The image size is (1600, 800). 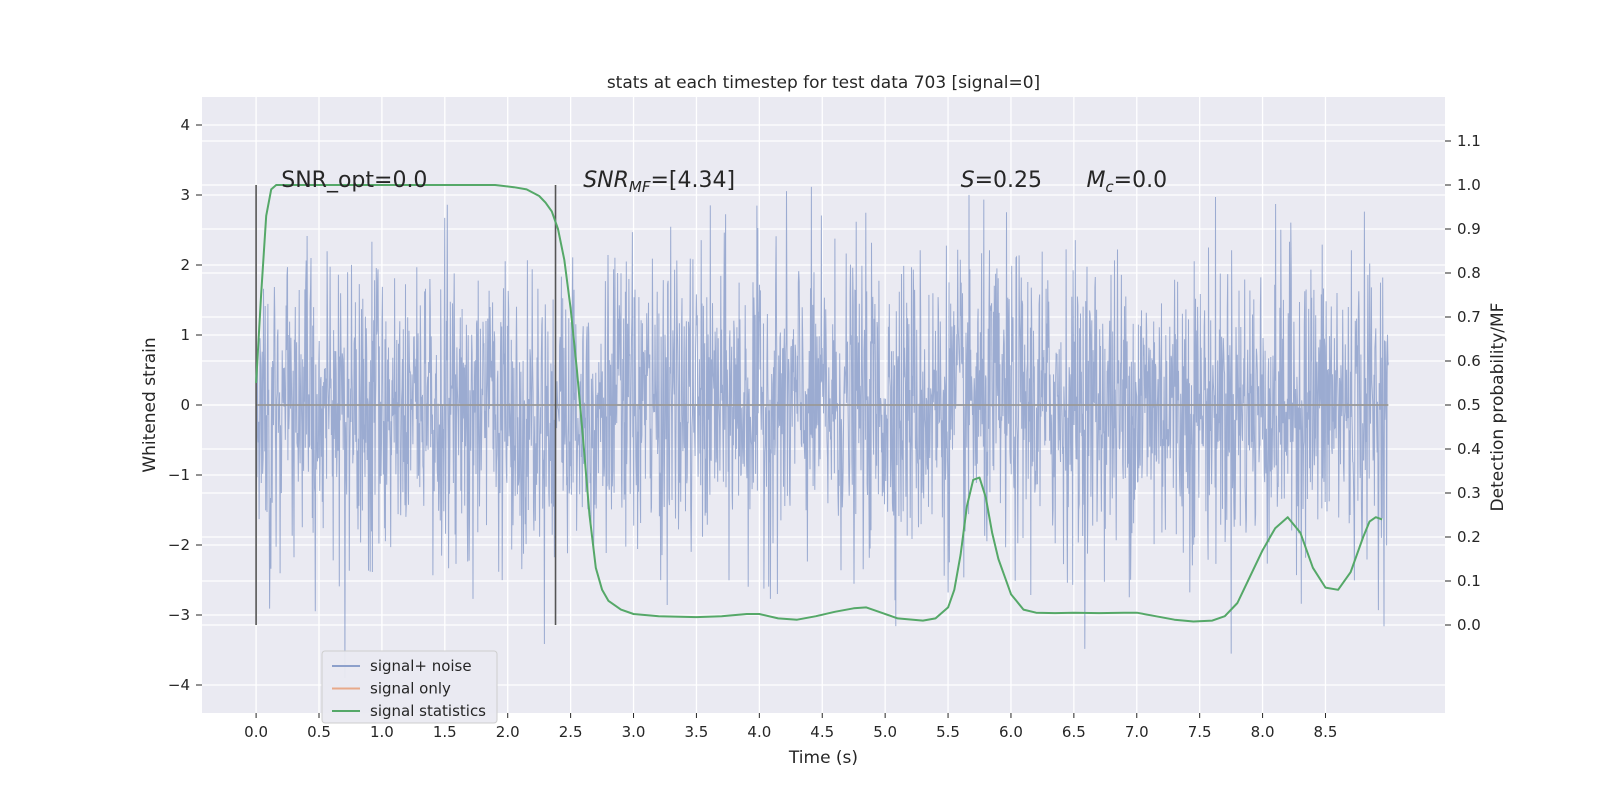 I want to click on y-tick-label: 3, so click(x=185, y=195).